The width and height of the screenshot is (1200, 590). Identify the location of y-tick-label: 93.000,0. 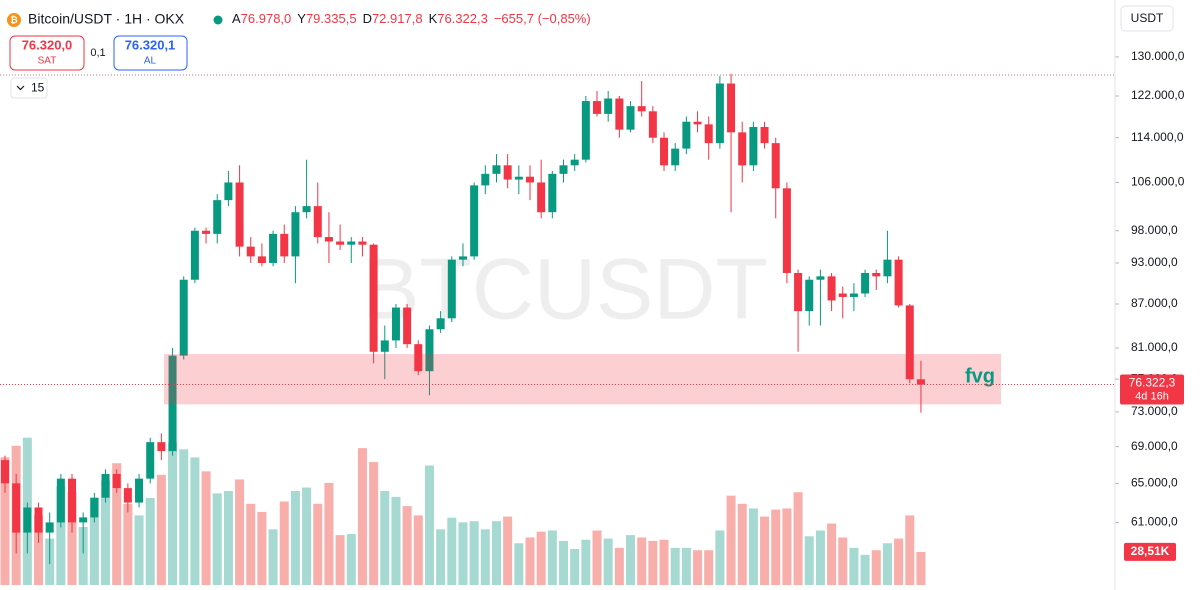
(1154, 262).